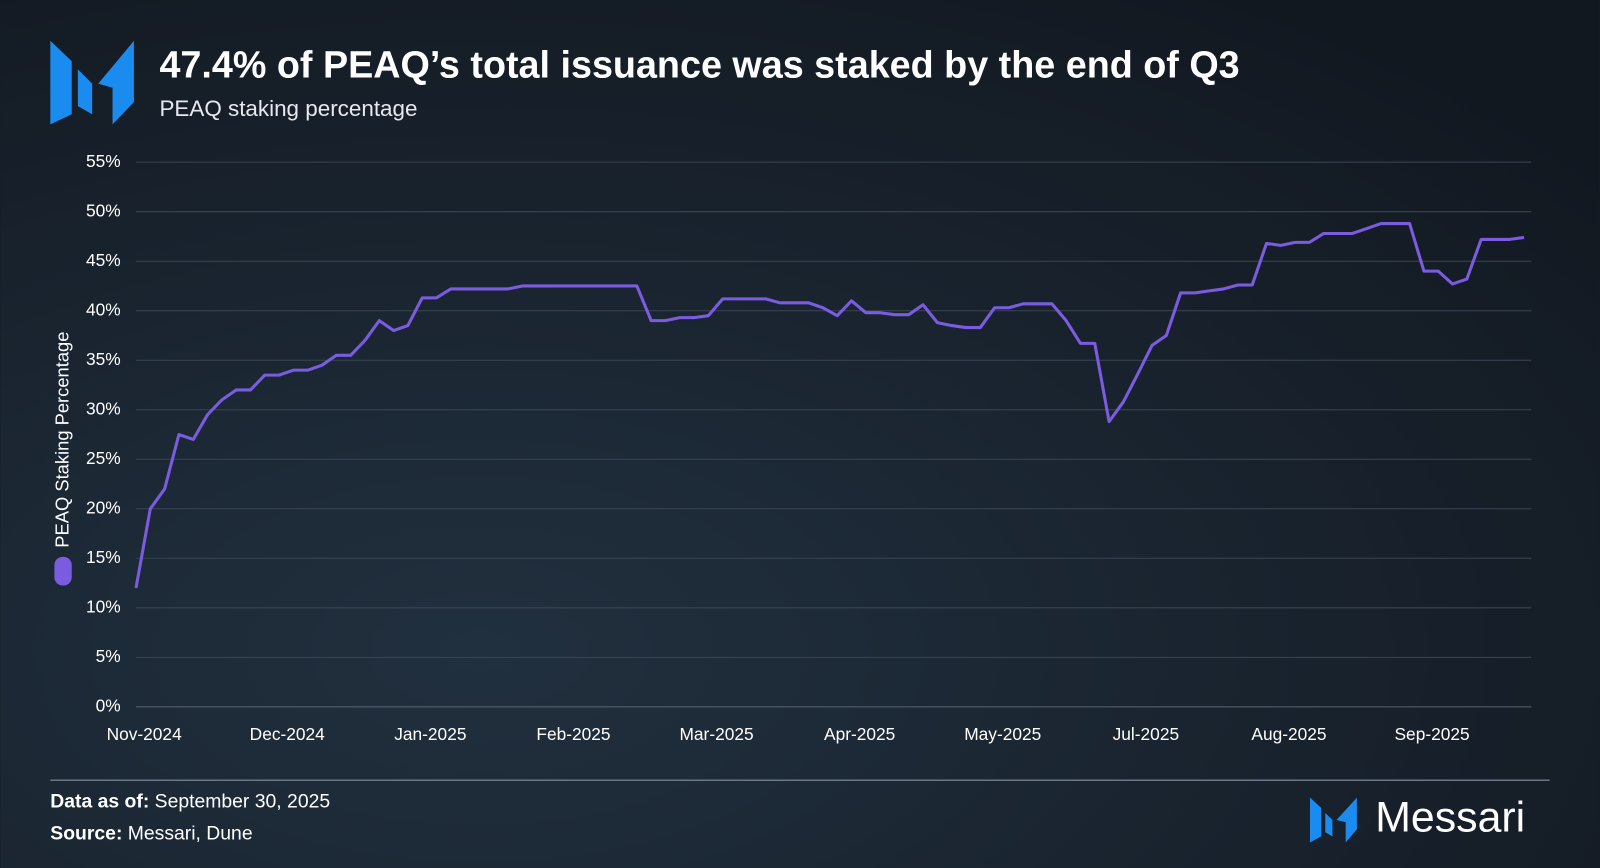 The width and height of the screenshot is (1600, 868). What do you see at coordinates (242, 802) in the screenshot?
I see `date: September 30, 2025` at bounding box center [242, 802].